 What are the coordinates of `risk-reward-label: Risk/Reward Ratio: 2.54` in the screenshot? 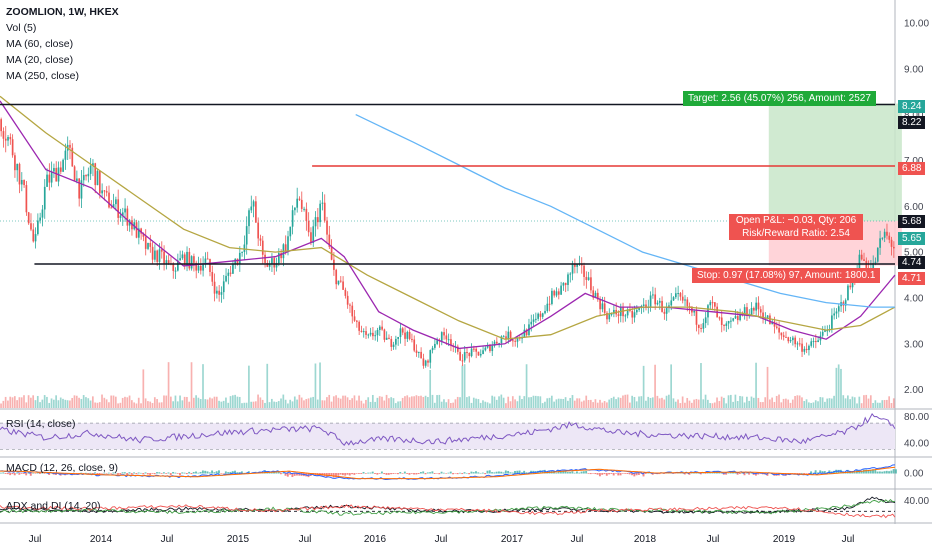 It's located at (796, 233).